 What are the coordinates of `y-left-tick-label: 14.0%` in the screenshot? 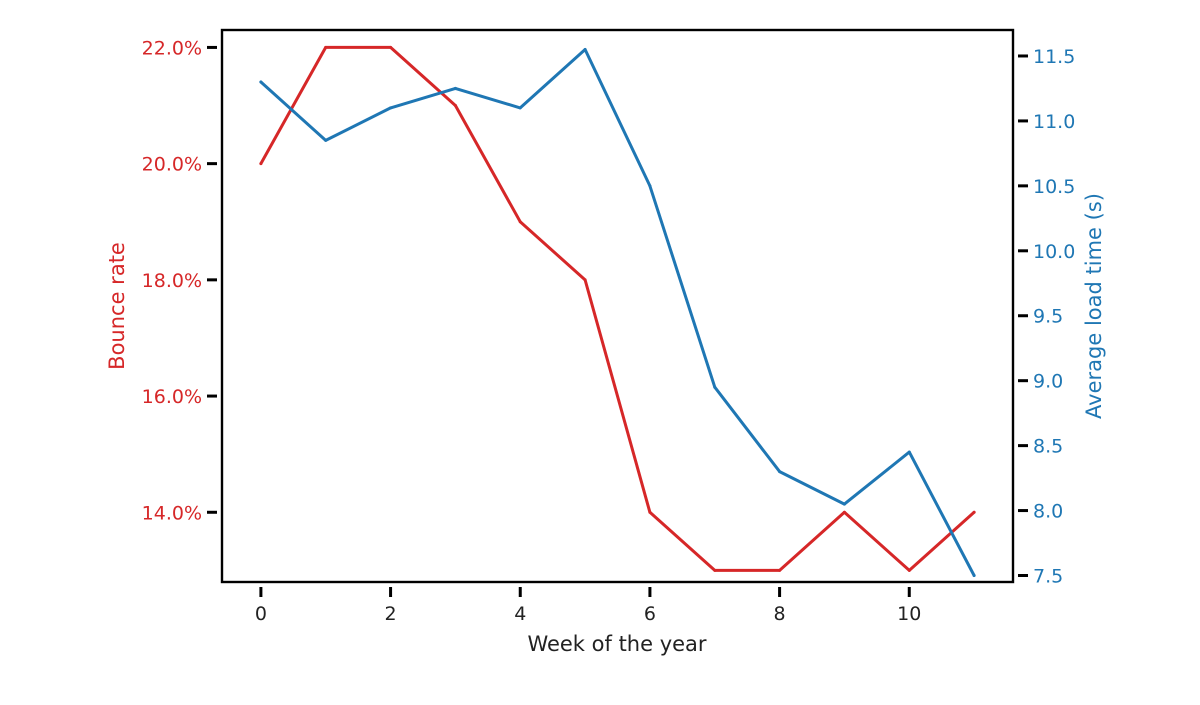 It's located at (172, 513).